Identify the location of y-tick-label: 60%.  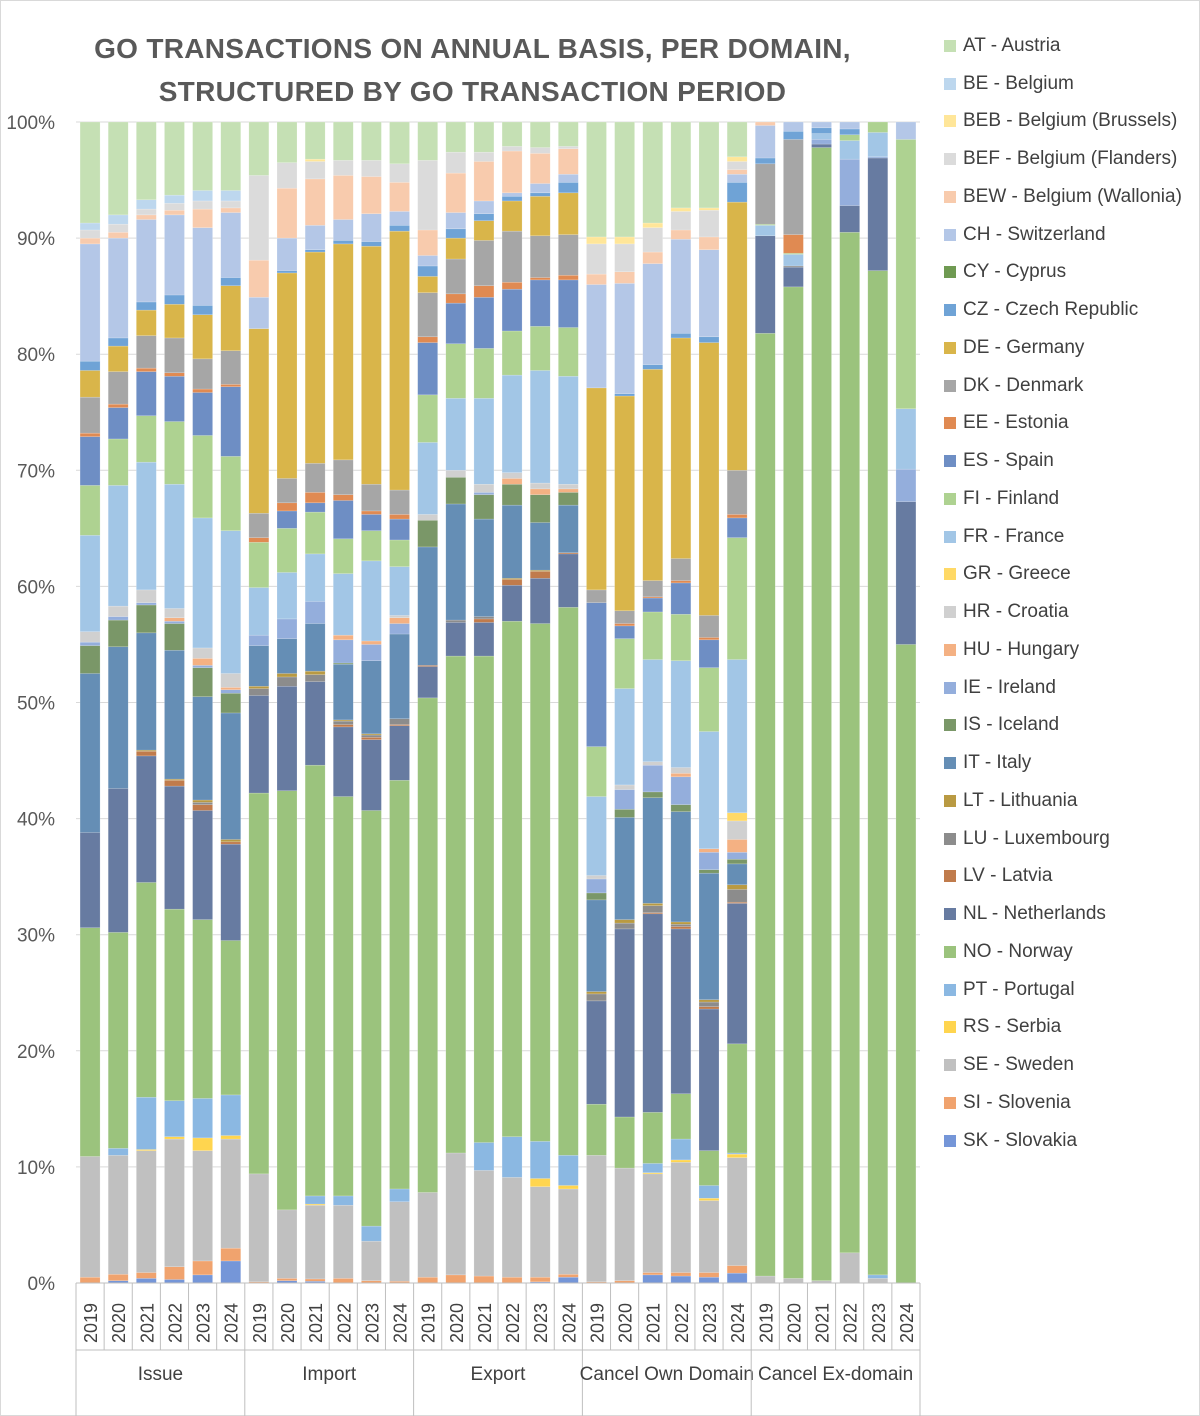
(36, 587).